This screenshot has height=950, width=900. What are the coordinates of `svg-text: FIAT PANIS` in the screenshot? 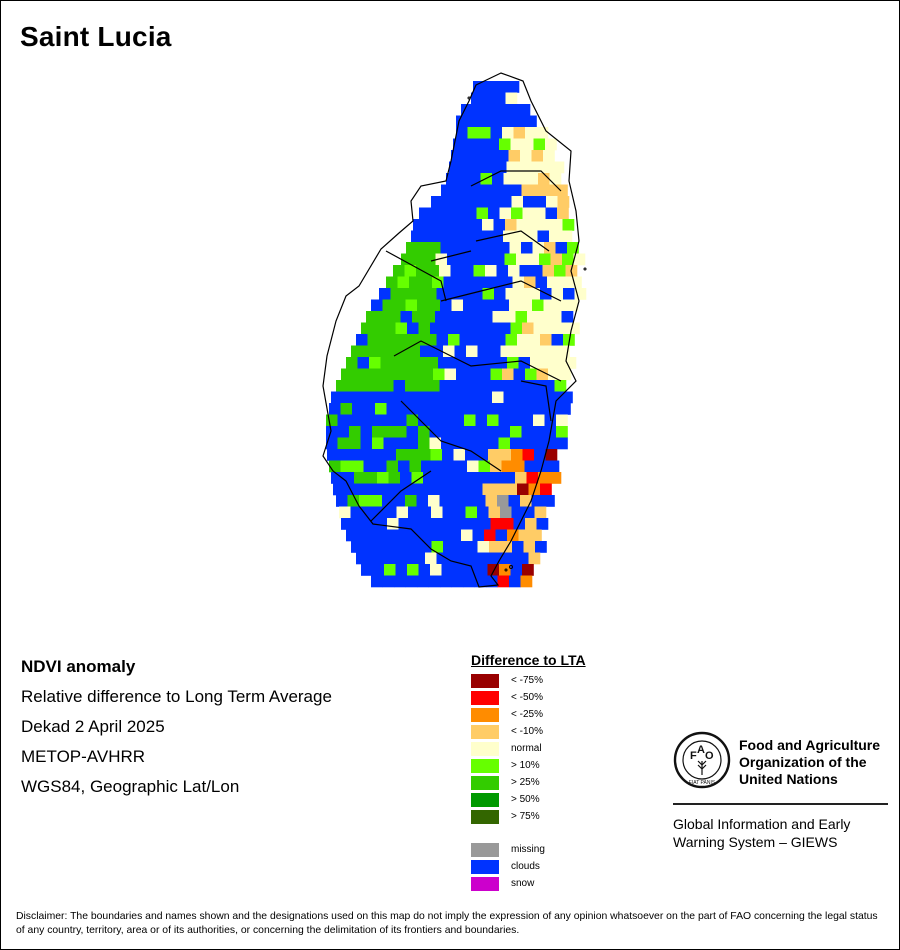 It's located at (702, 783).